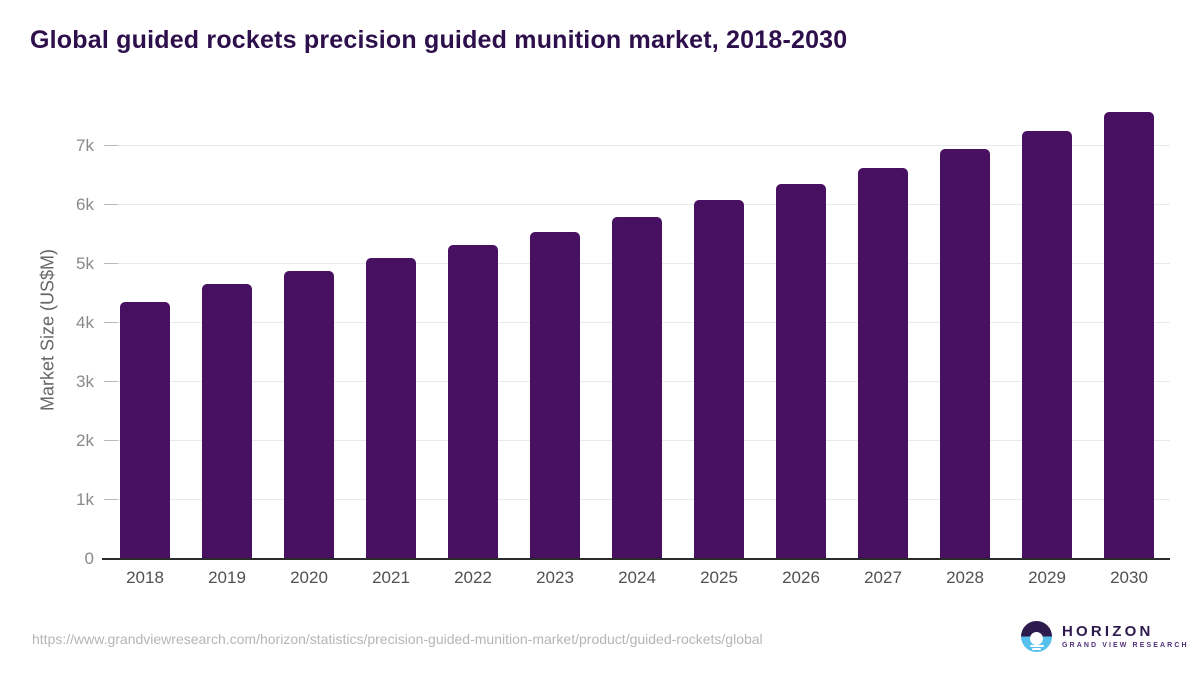 The height and width of the screenshot is (675, 1200). Describe the element at coordinates (883, 363) in the screenshot. I see `bar-2027` at that location.